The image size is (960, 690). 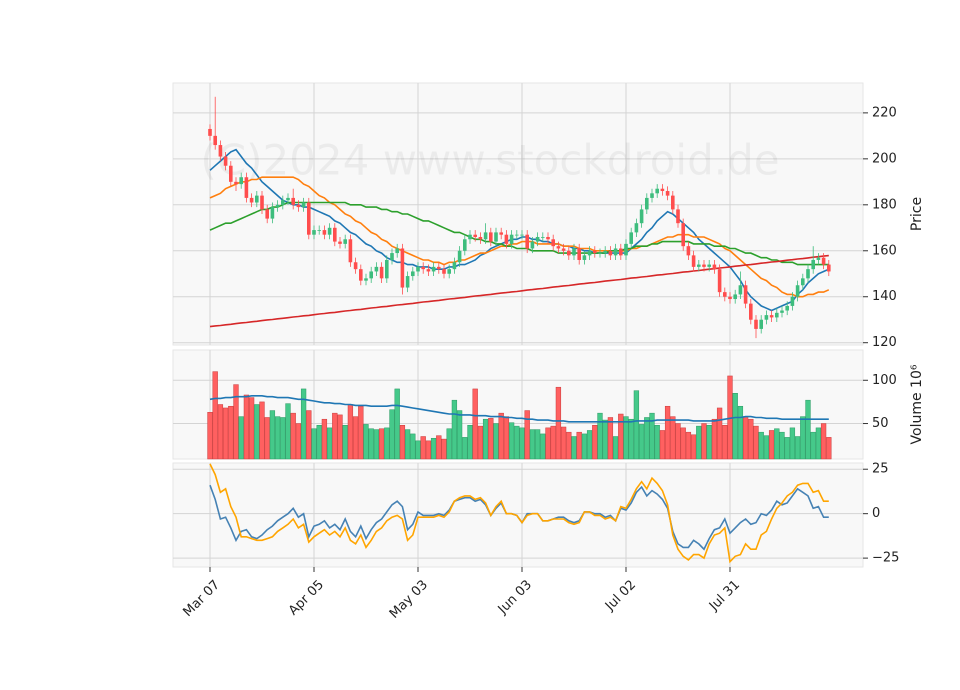 What do you see at coordinates (409, 599) in the screenshot?
I see `x-tick-label: May 03` at bounding box center [409, 599].